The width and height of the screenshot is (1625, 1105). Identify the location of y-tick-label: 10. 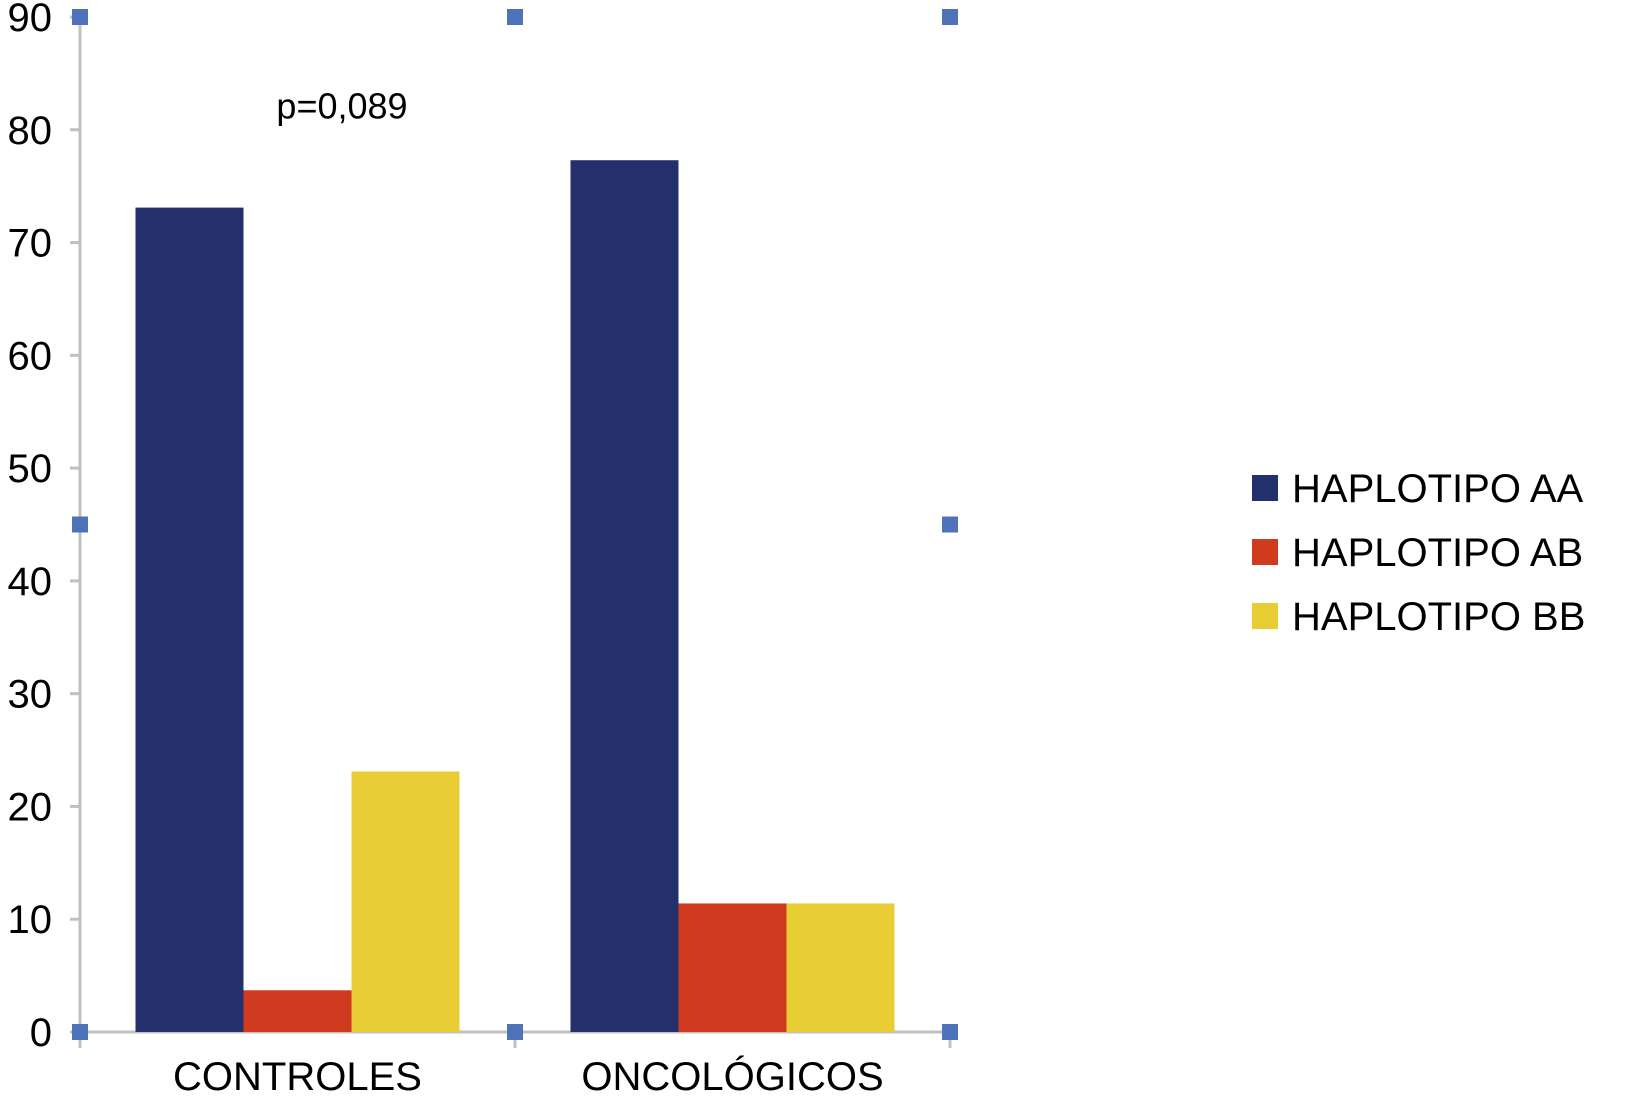
(30, 920).